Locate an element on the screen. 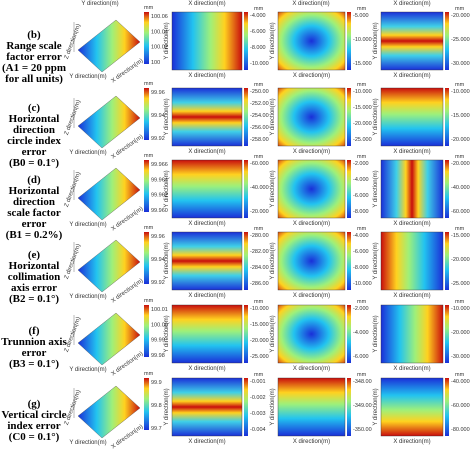 This screenshot has width=474, height=474. row-label: circle index is located at coordinates (34, 141).